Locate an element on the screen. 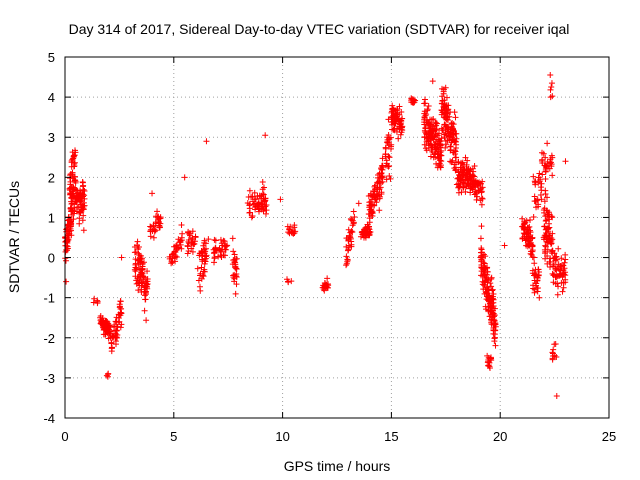 Image resolution: width=640 pixels, height=480 pixels. x-axis-label: GPS time / hours is located at coordinates (337, 466).